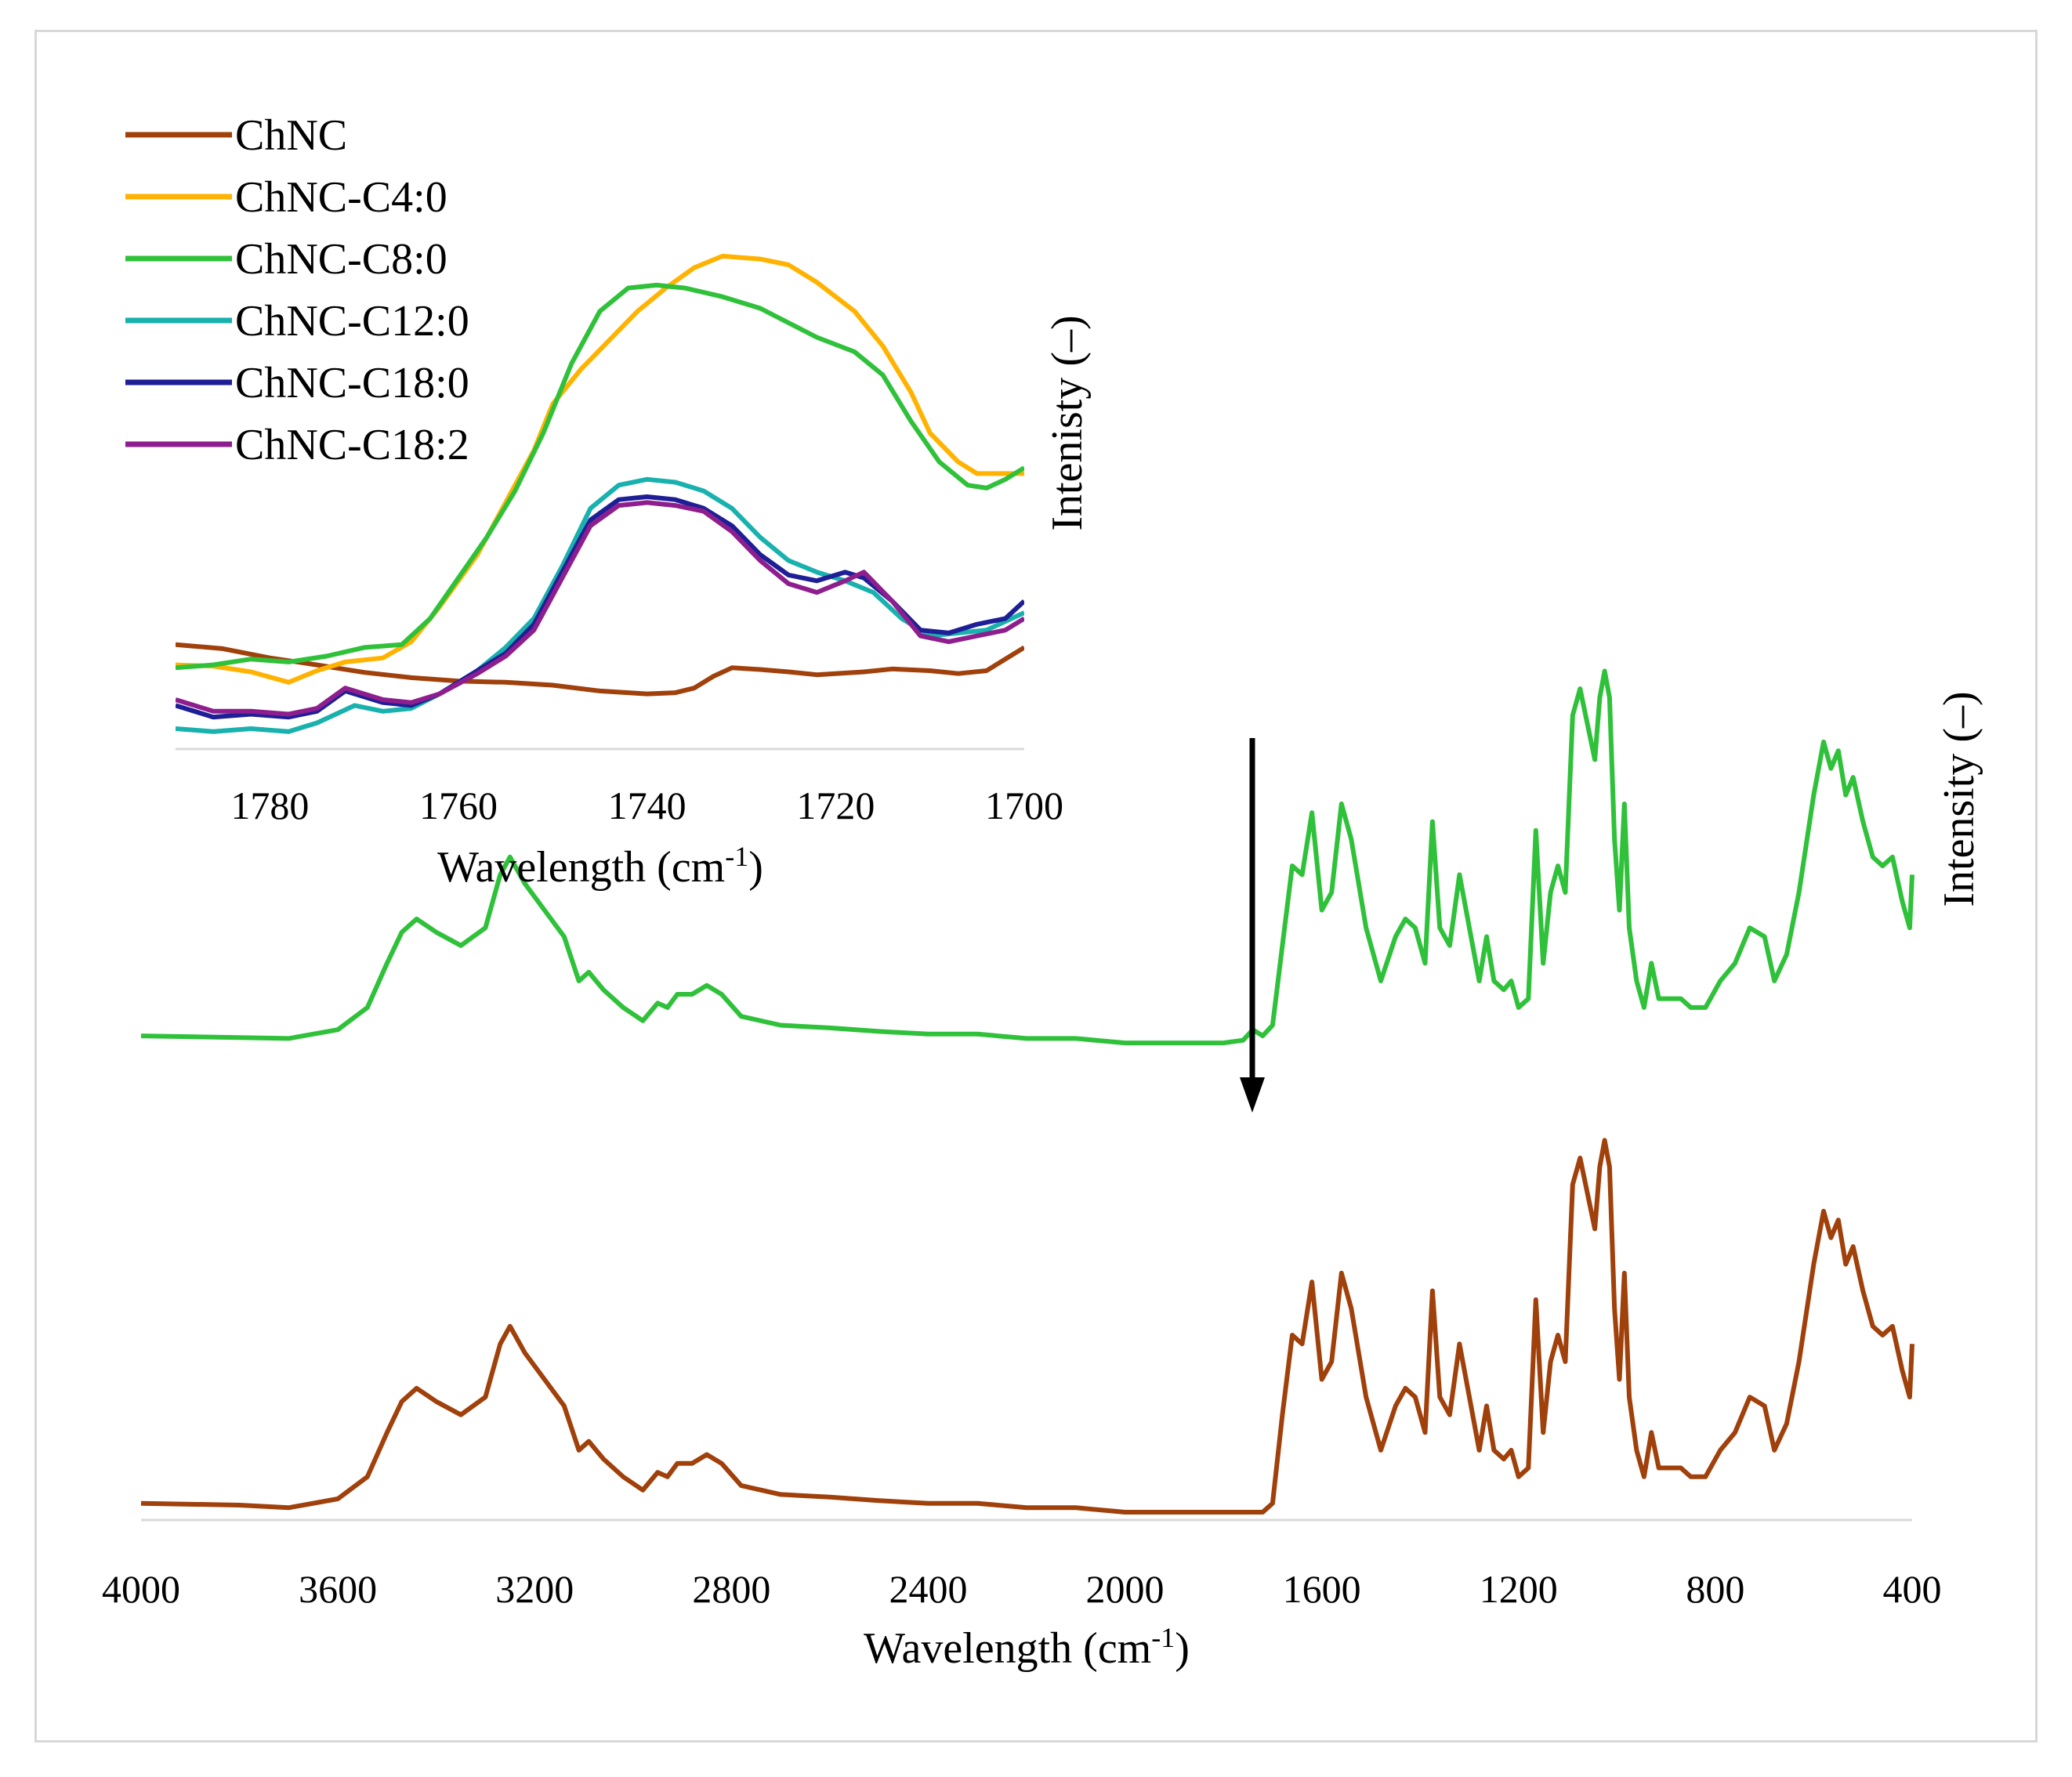  Describe the element at coordinates (1252, 926) in the screenshot. I see `carbonyl-arrow` at that location.